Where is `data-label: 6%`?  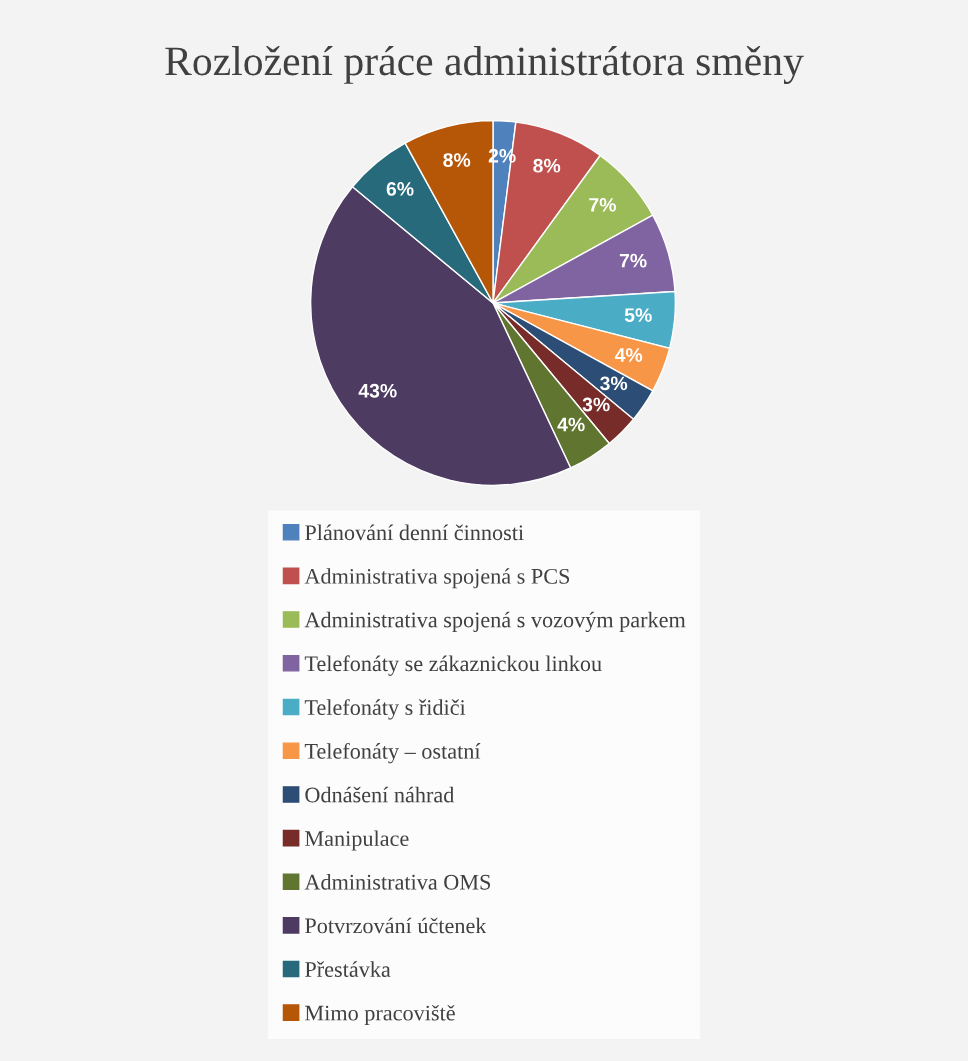 data-label: 6% is located at coordinates (400, 189).